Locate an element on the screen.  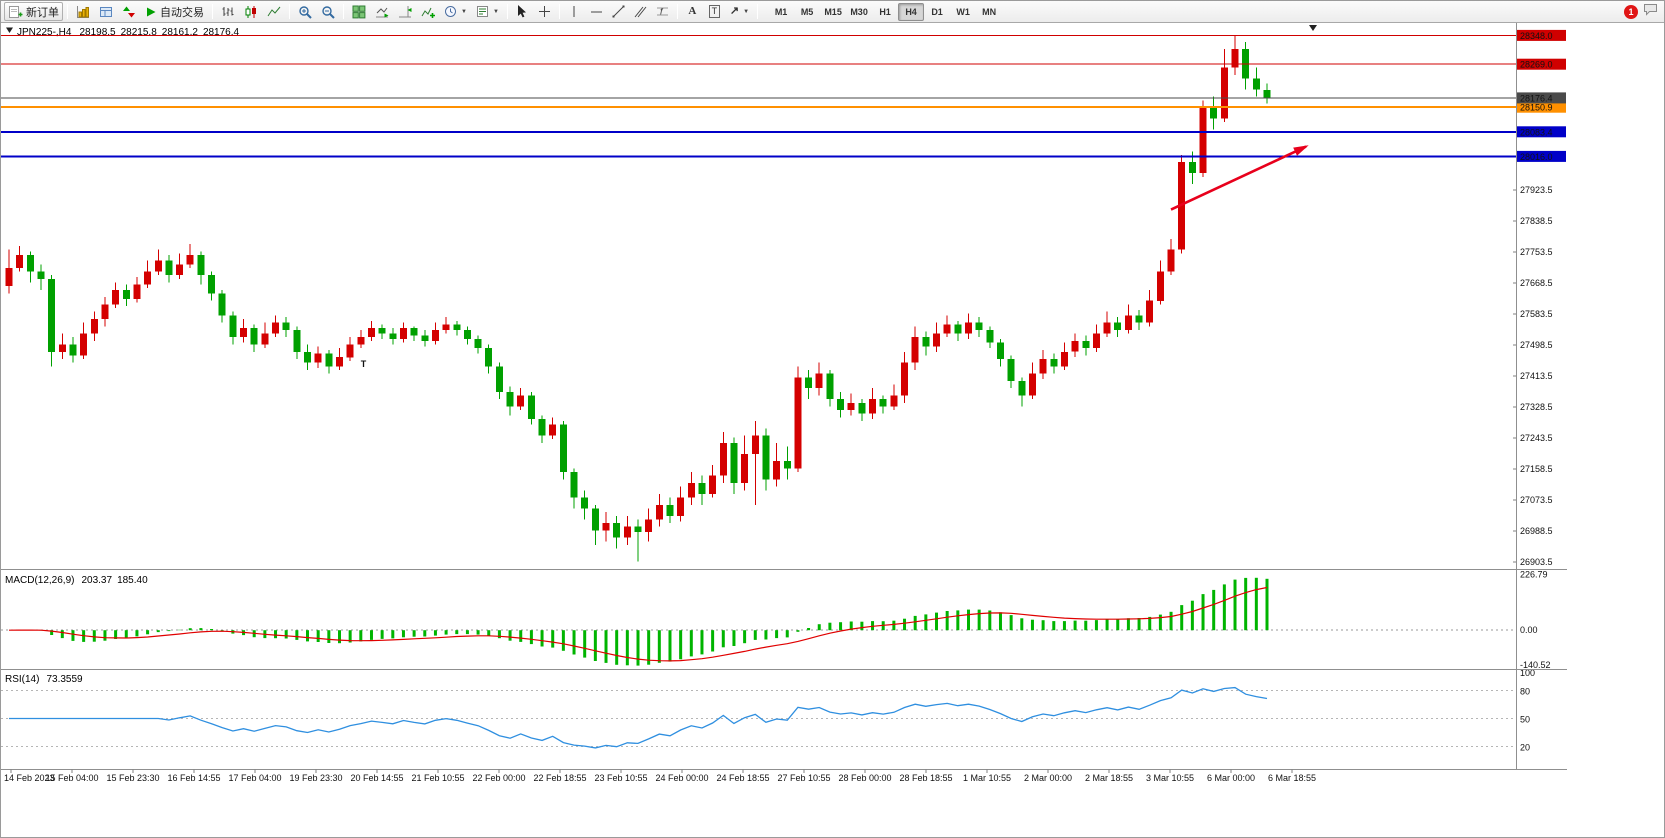
chat-icon is located at coordinates (1650, 11).